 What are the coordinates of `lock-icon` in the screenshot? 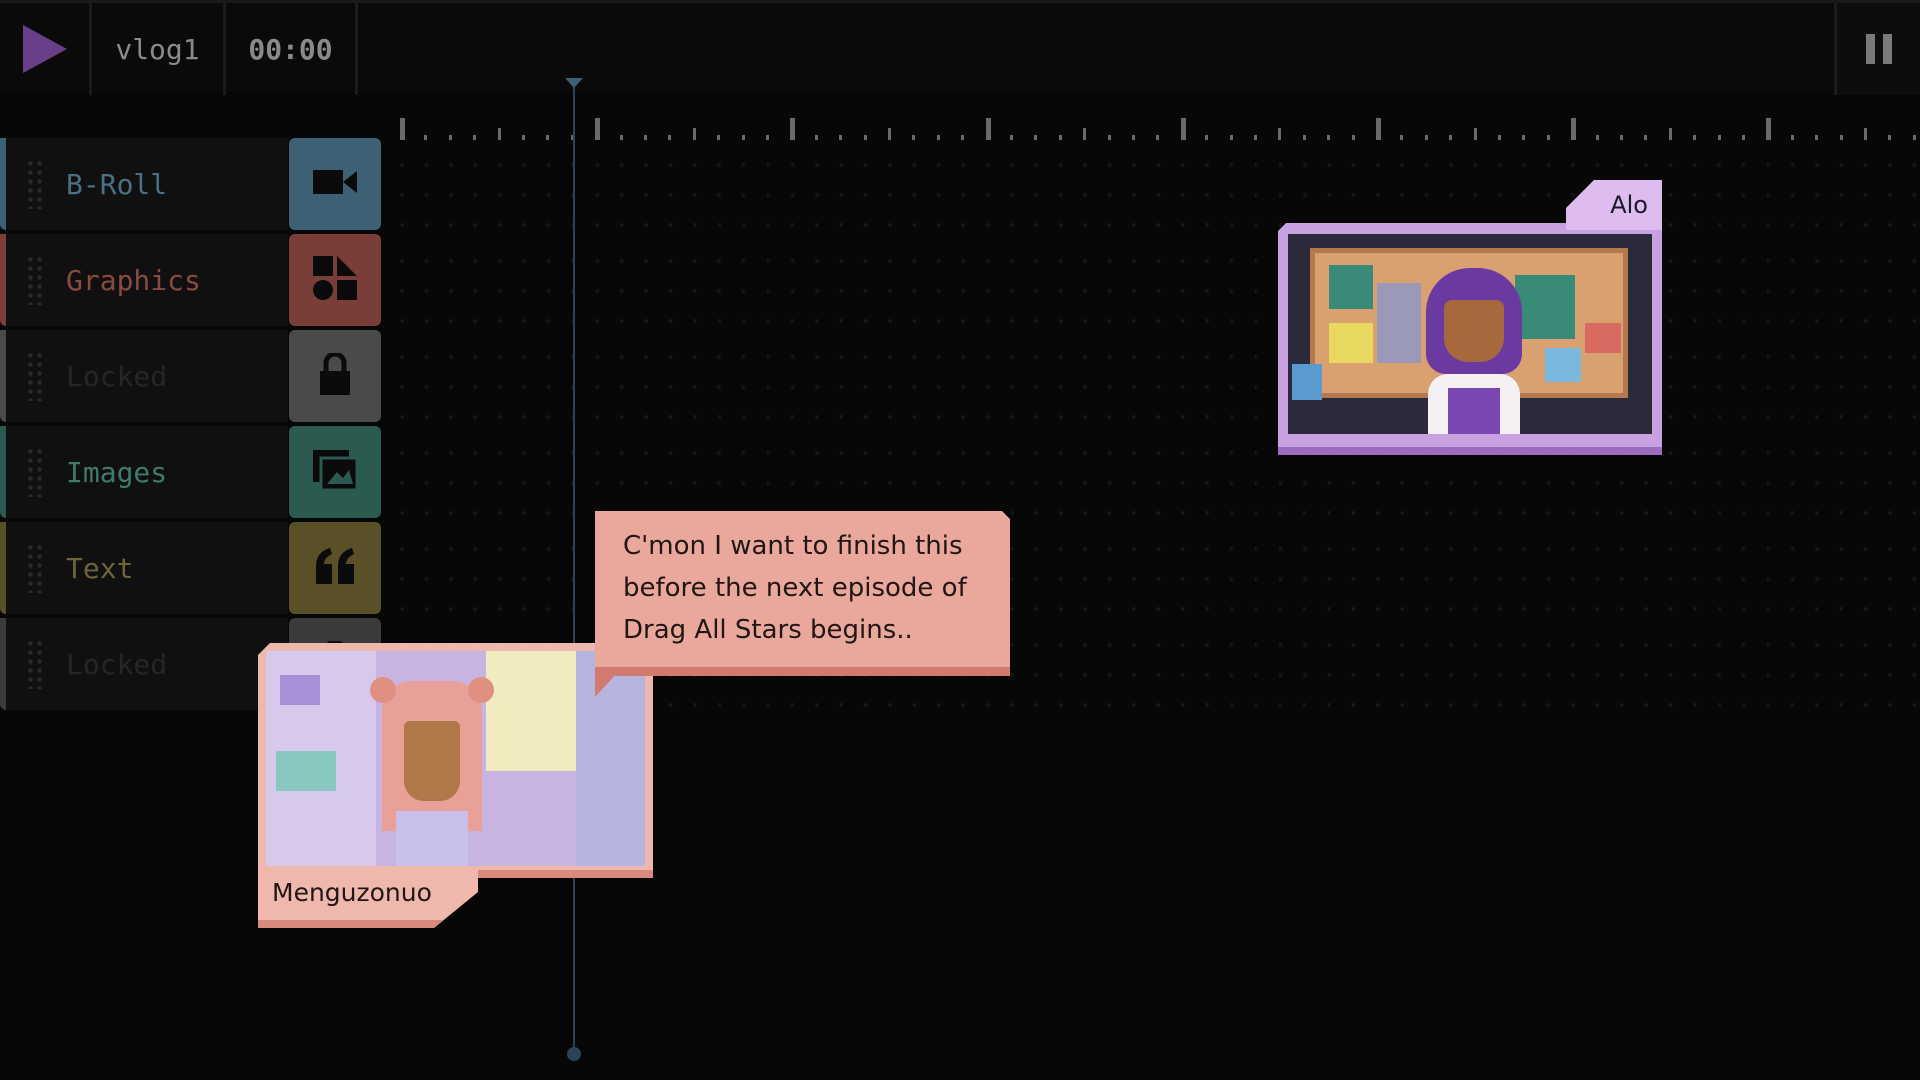 It's located at (335, 375).